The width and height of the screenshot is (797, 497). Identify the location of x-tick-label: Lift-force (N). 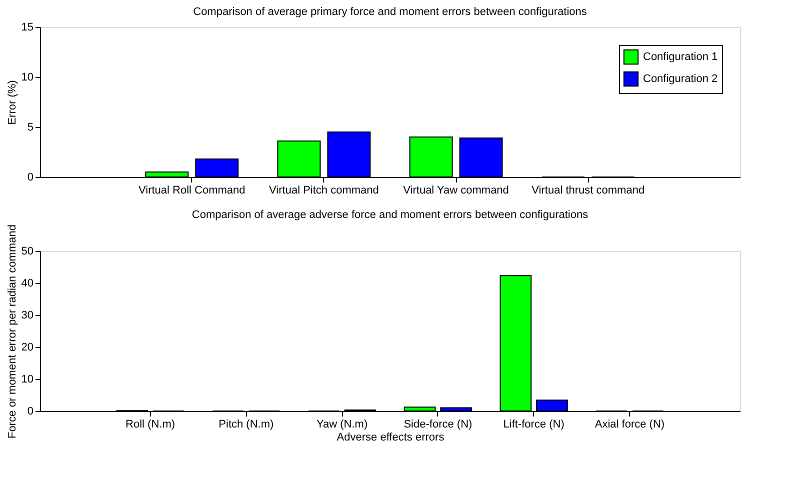
(533, 424).